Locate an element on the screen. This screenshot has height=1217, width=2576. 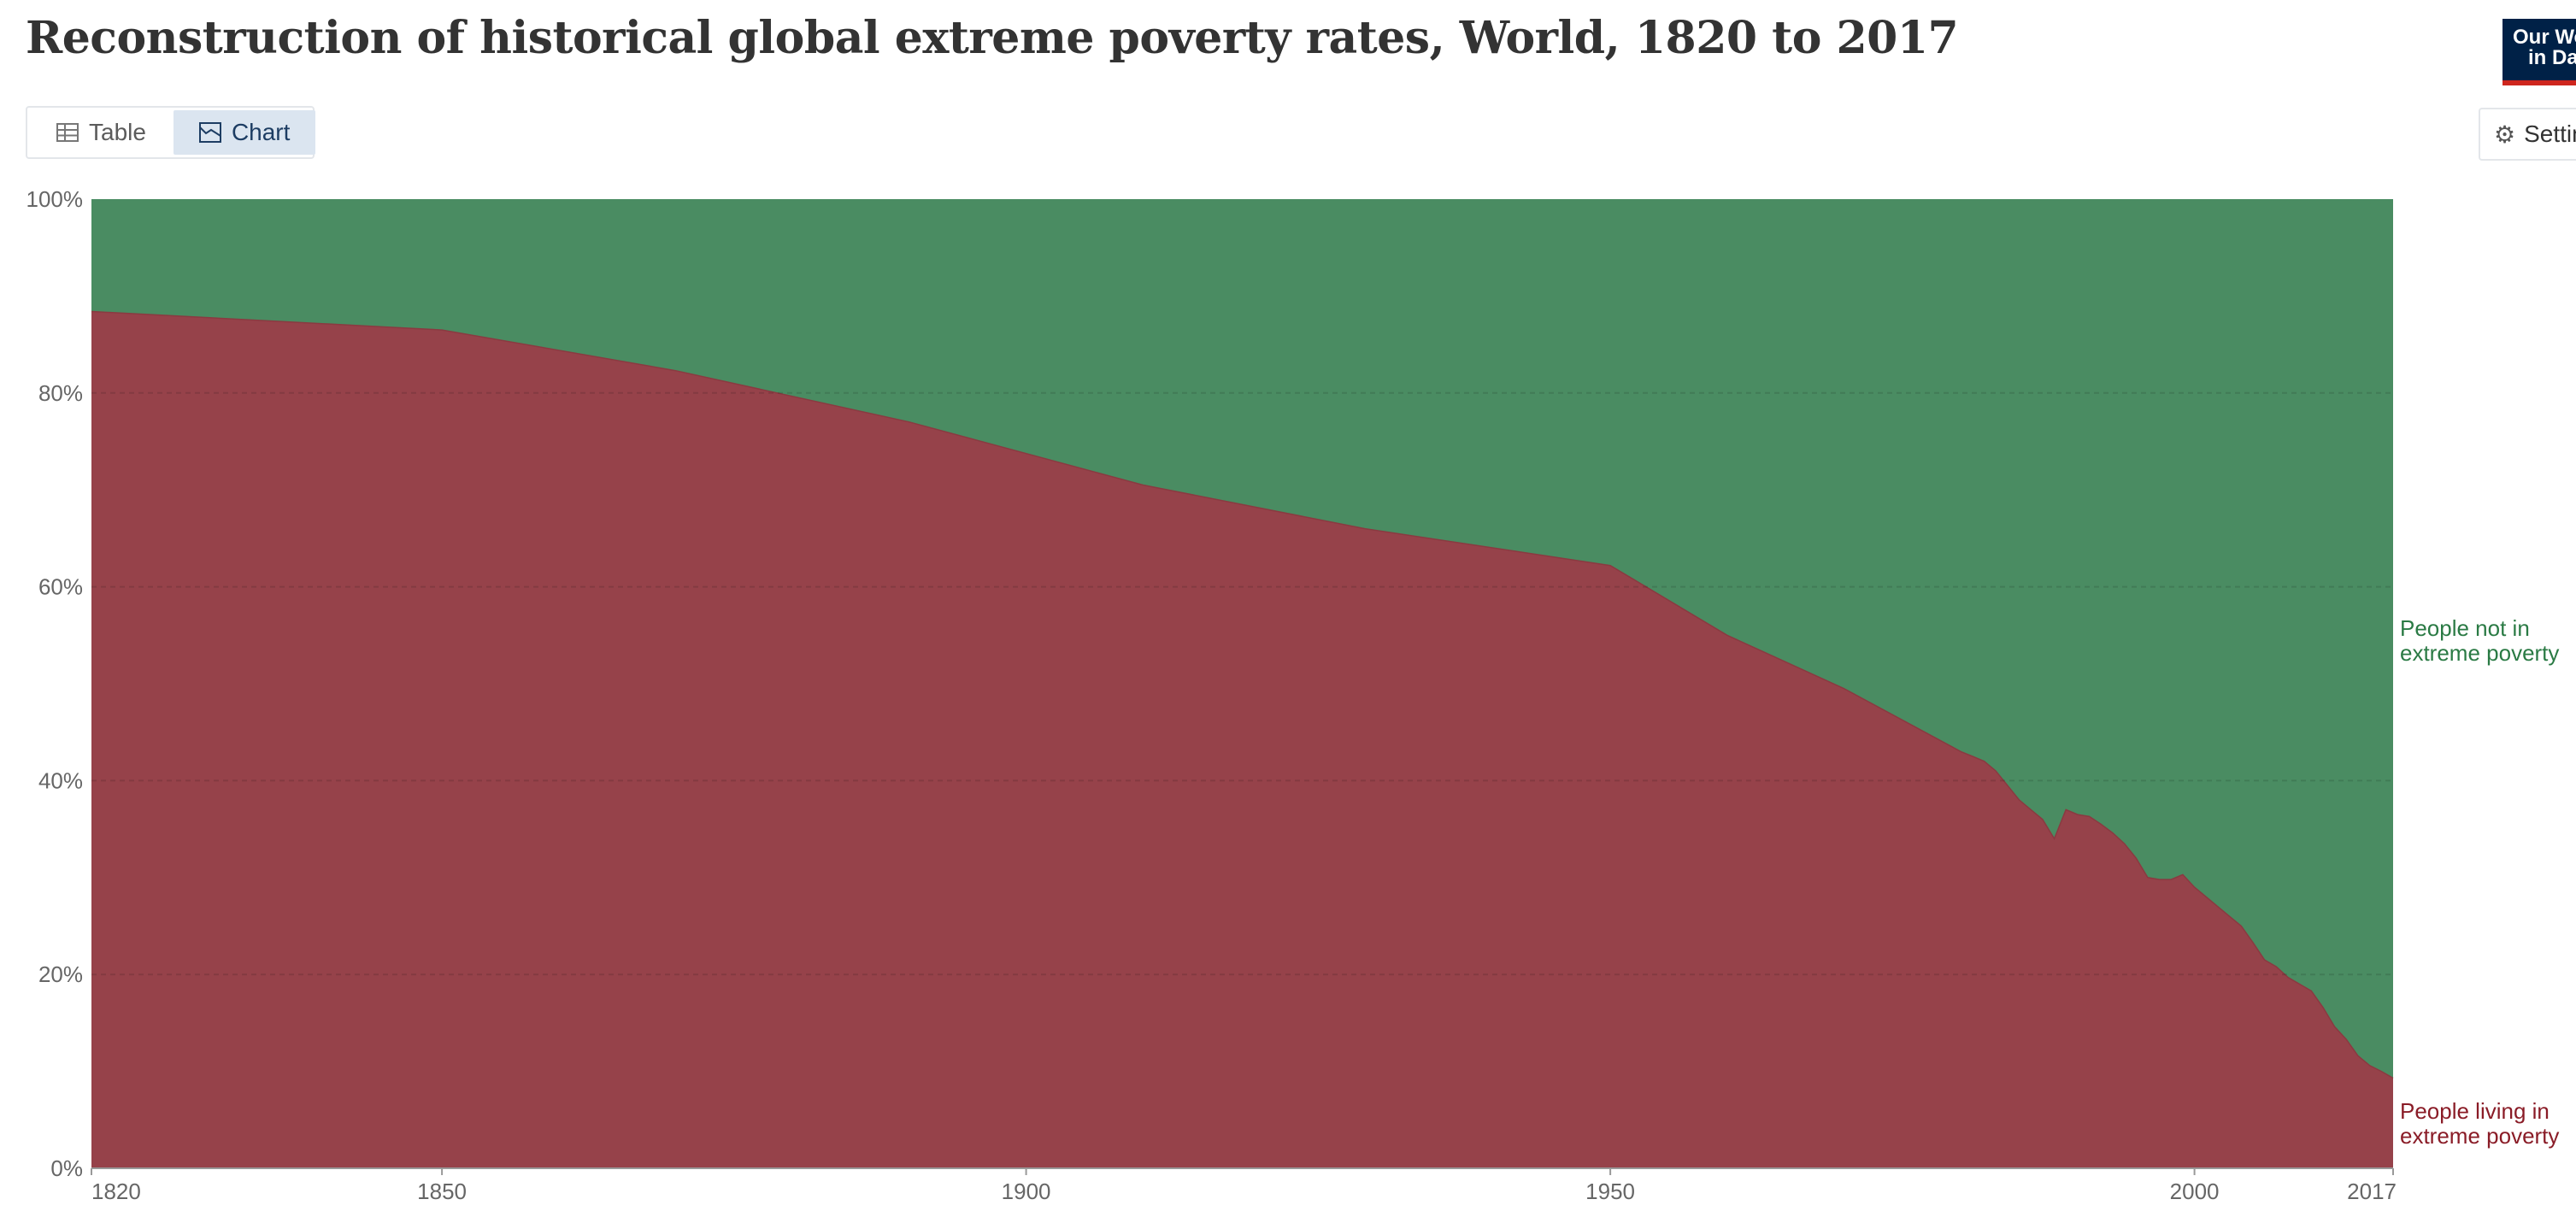
y-tick-label: 60% is located at coordinates (60, 587).